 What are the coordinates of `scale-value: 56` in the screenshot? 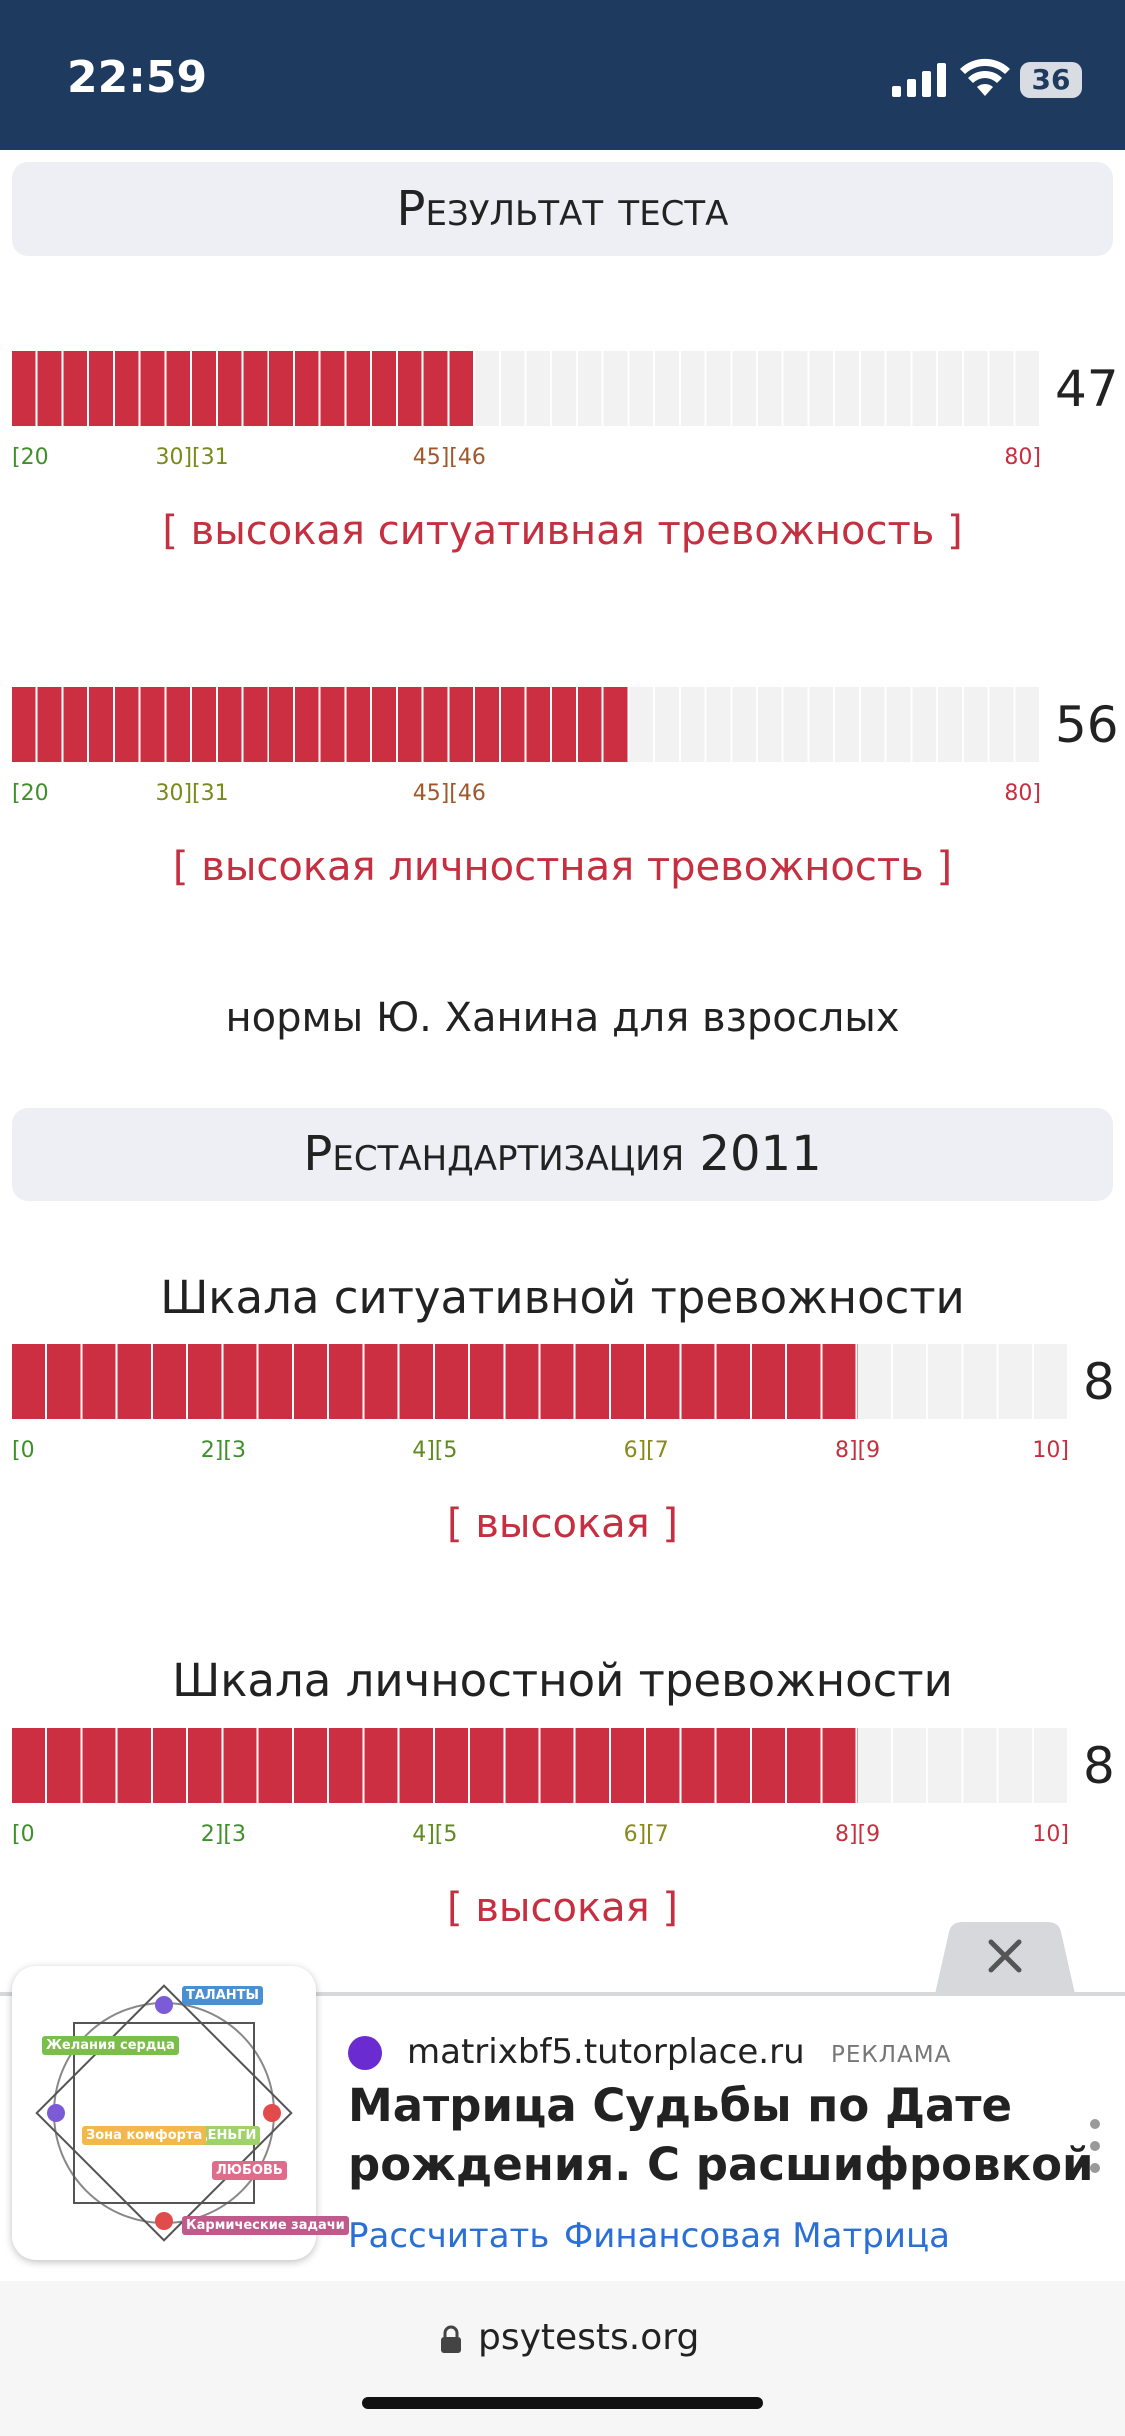 It's located at (1087, 725).